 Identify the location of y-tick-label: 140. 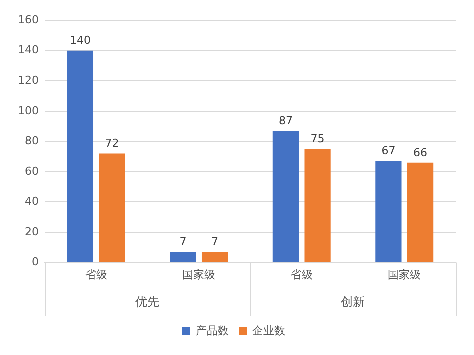
(28, 50).